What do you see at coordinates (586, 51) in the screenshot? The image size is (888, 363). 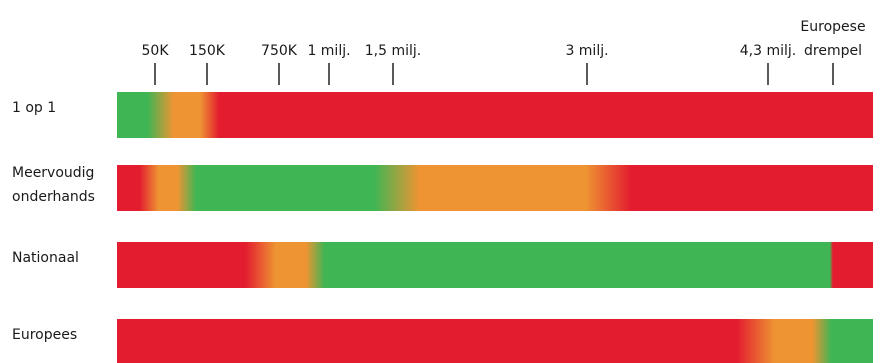 I see `tick-label: 3 milj.` at bounding box center [586, 51].